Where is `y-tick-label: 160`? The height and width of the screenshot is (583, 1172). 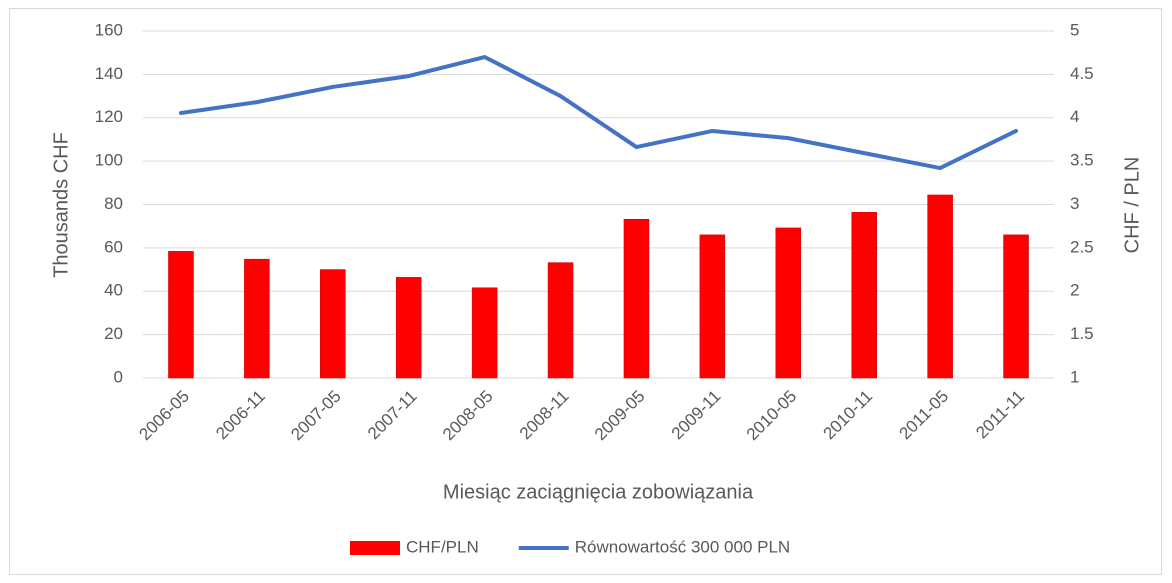 y-tick-label: 160 is located at coordinates (109, 29).